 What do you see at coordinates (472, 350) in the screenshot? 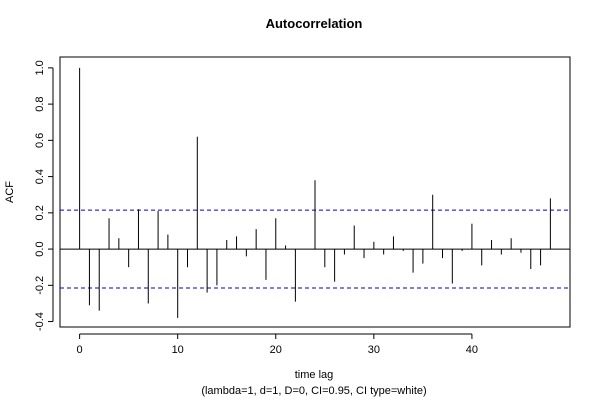
I see `x-tick-label: 40` at bounding box center [472, 350].